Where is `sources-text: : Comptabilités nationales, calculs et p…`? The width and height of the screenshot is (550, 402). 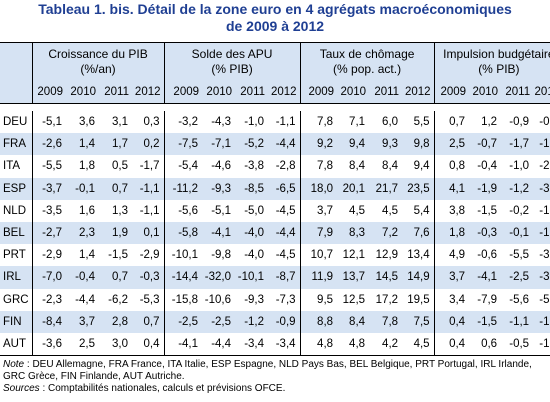
sources-text: : Comptabilités nationales, calculs et p… is located at coordinates (162, 388).